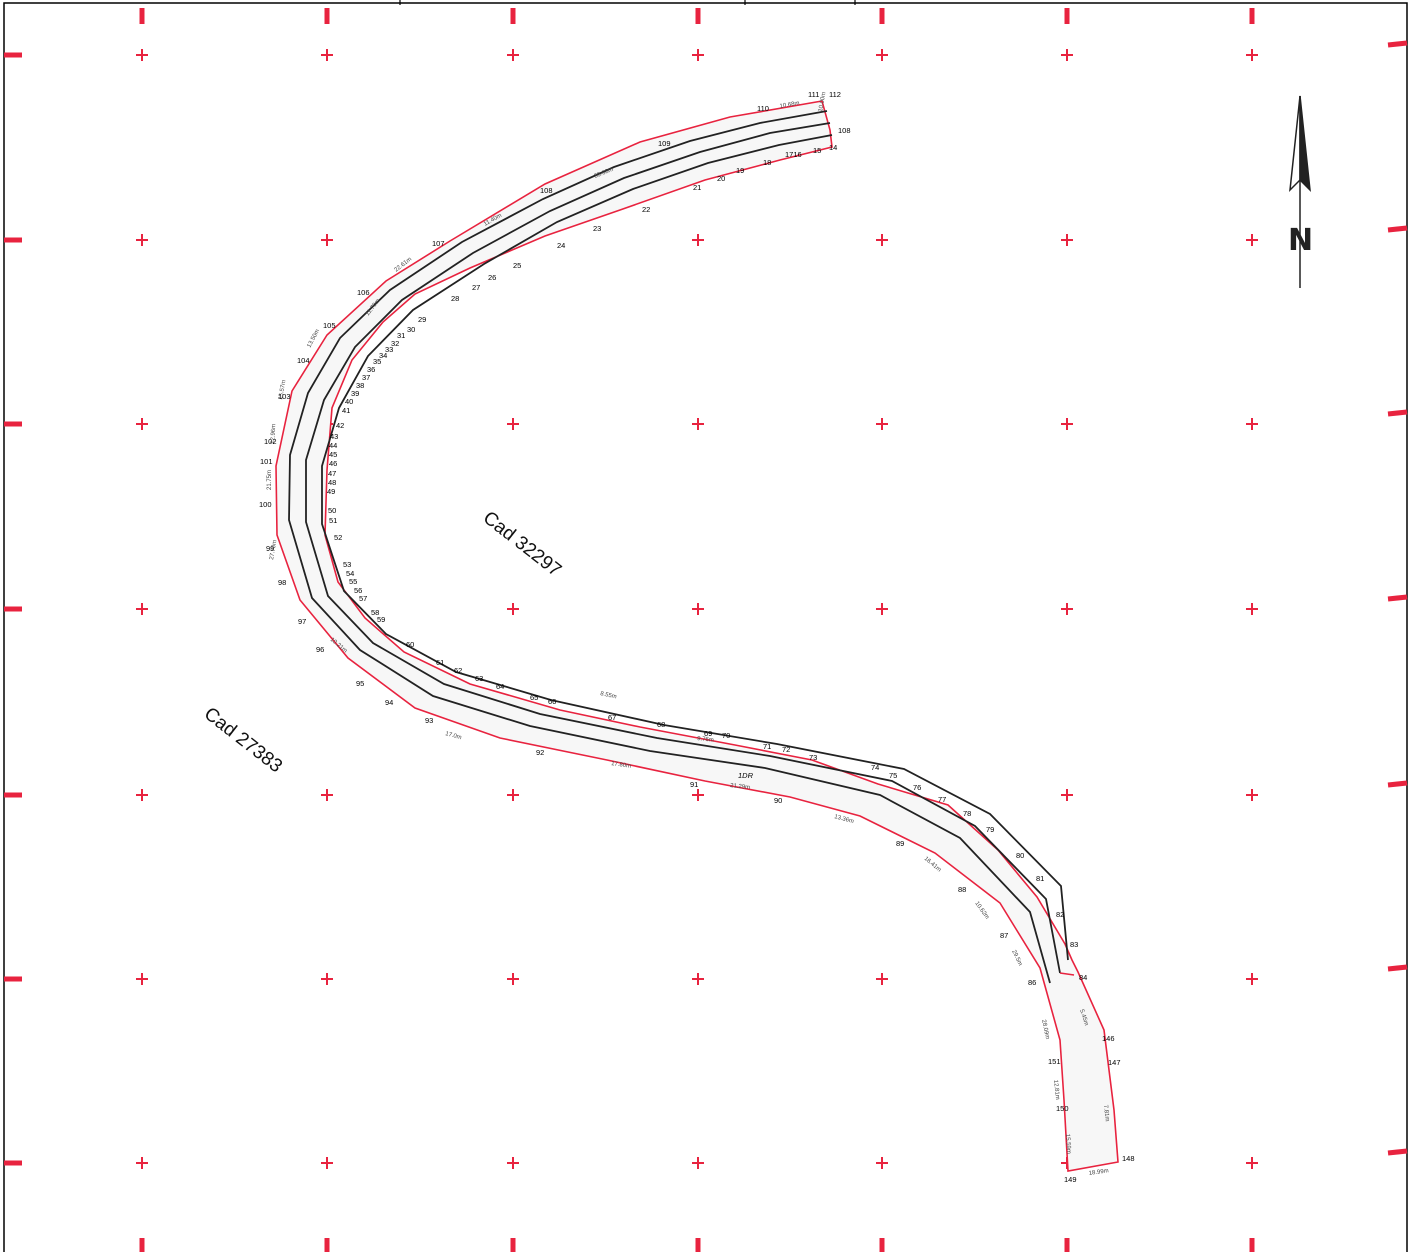 The height and width of the screenshot is (1252, 1419). I want to click on point-label: 63, so click(479, 678).